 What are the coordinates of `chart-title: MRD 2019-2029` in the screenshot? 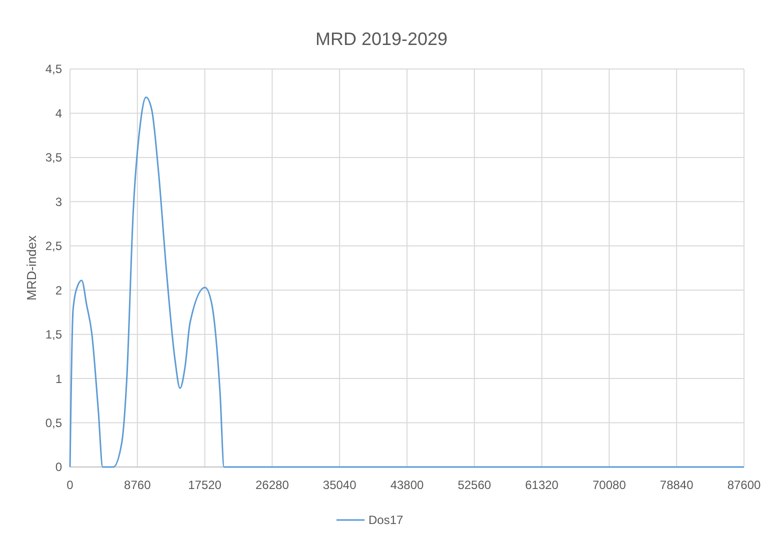 It's located at (381, 39).